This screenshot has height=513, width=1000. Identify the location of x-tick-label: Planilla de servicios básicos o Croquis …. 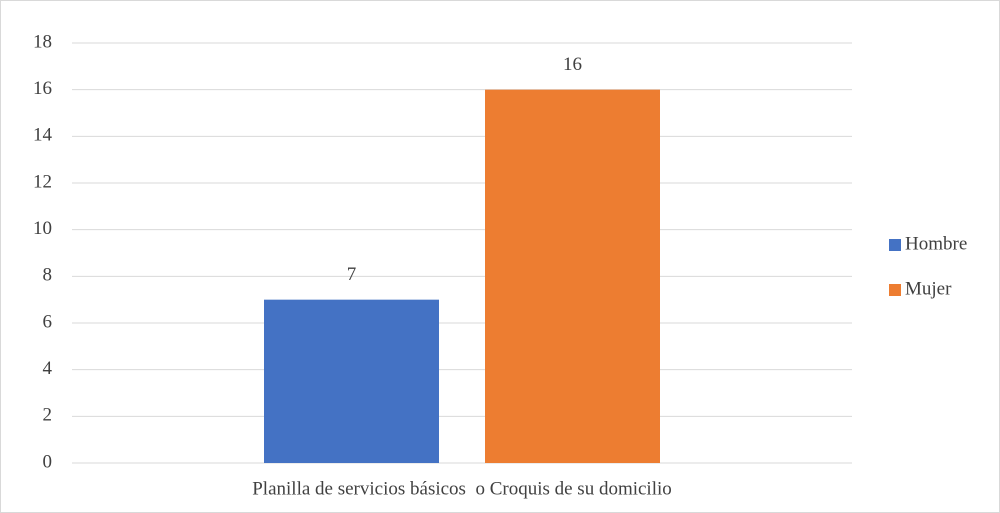
(462, 488).